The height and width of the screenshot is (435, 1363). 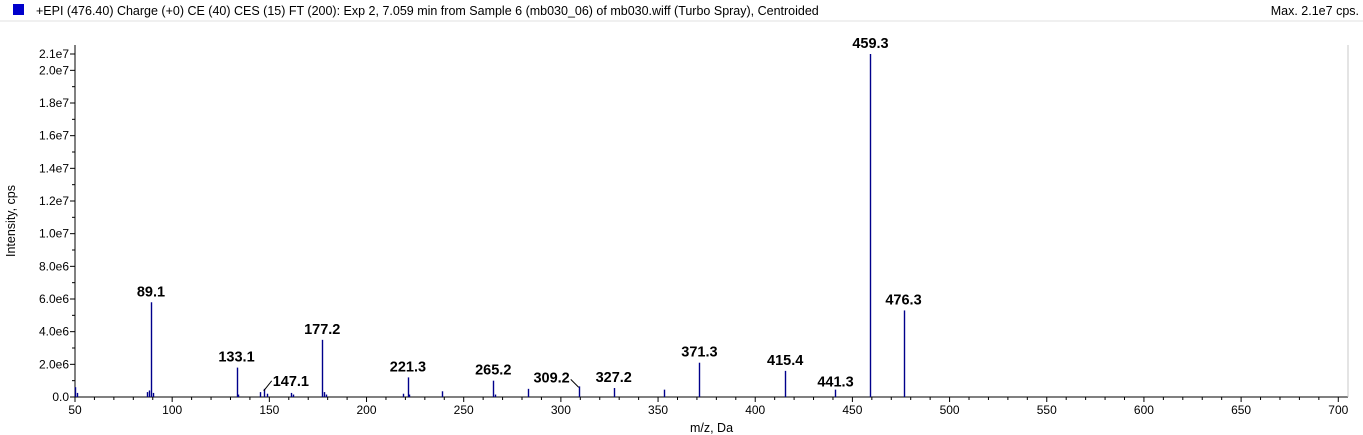 I want to click on x-tick-label: 450, so click(x=852, y=410).